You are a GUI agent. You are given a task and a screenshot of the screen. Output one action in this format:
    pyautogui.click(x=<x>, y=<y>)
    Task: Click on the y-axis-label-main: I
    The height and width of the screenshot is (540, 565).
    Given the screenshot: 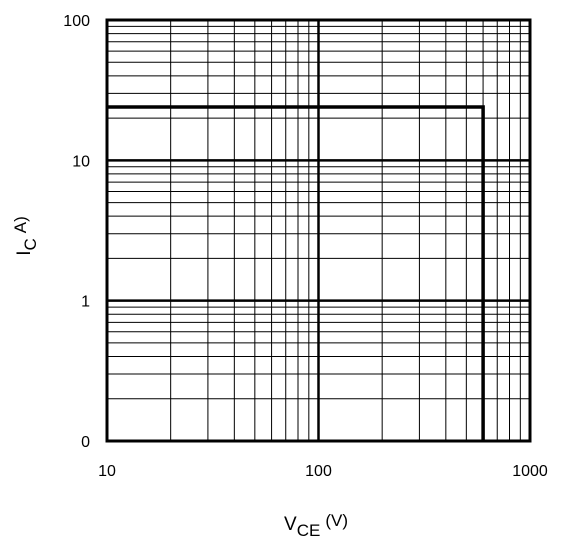 What is the action you would take?
    pyautogui.click(x=24, y=253)
    